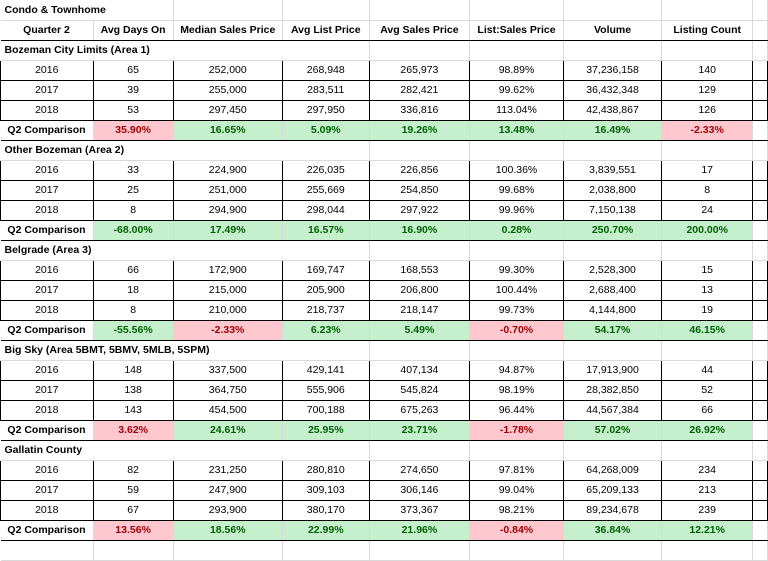 This screenshot has width=768, height=561. Describe the element at coordinates (420, 510) in the screenshot. I see `data-cell: 373,367` at that location.